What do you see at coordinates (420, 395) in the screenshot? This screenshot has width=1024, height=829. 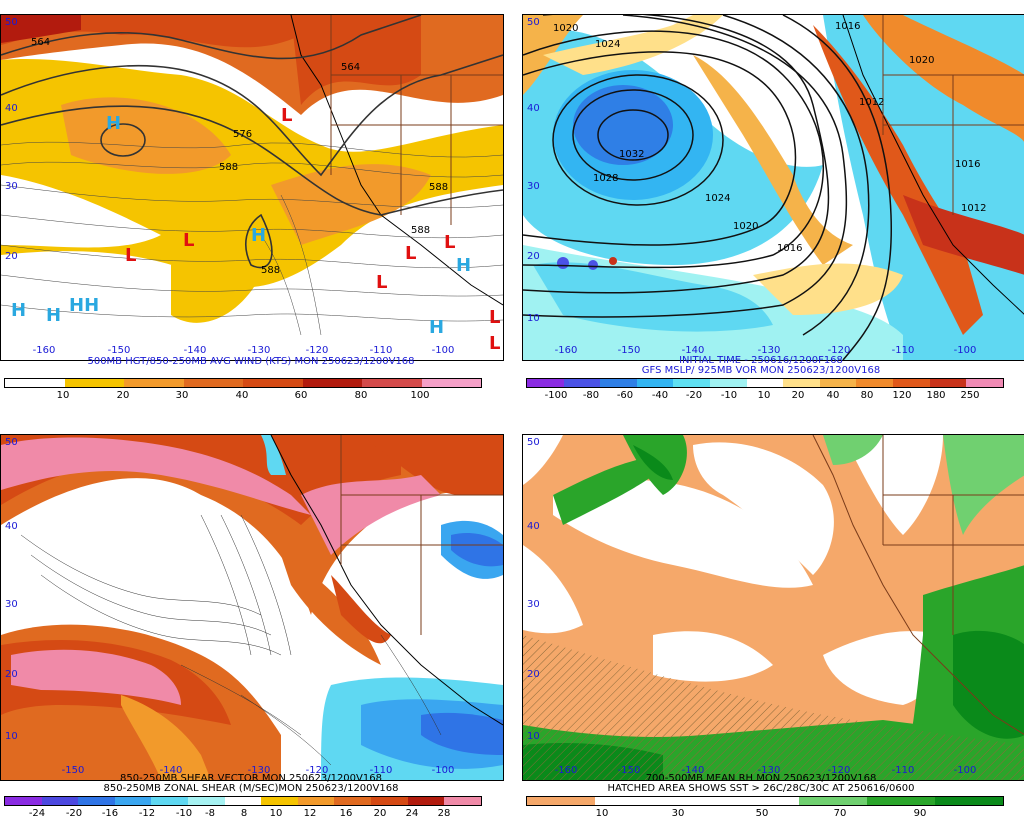 I see `colorbar-label: 100` at bounding box center [420, 395].